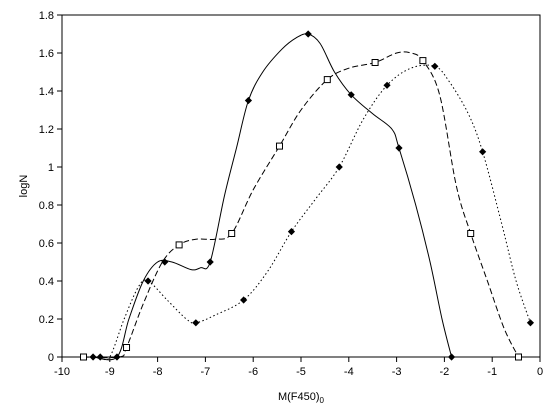 The width and height of the screenshot is (560, 410). I want to click on x-axis-title-subscript: 0, so click(322, 400).